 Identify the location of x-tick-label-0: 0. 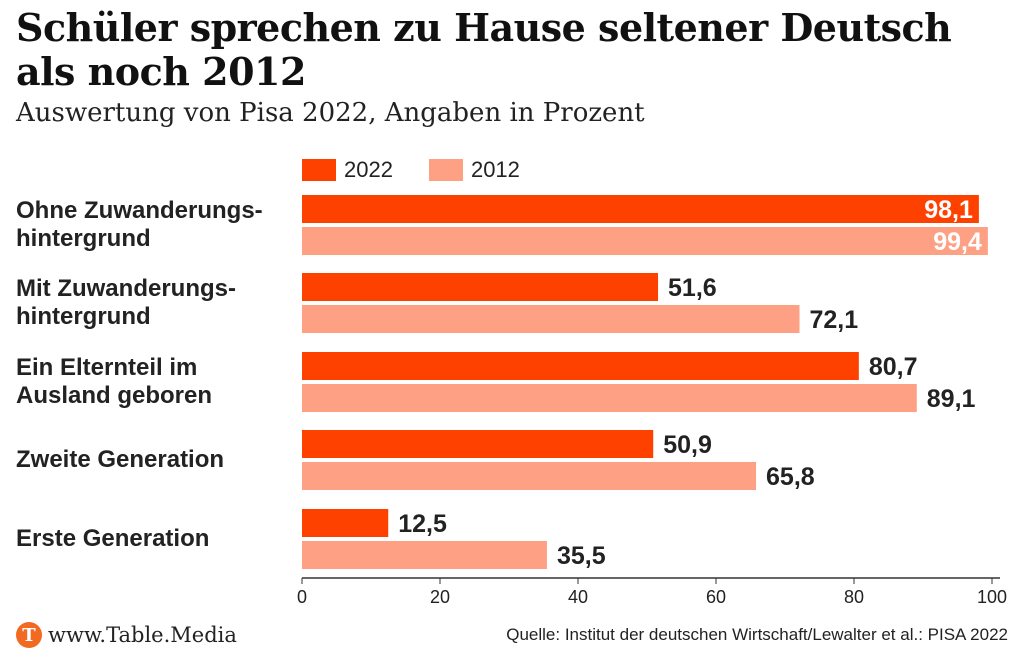
(302, 597).